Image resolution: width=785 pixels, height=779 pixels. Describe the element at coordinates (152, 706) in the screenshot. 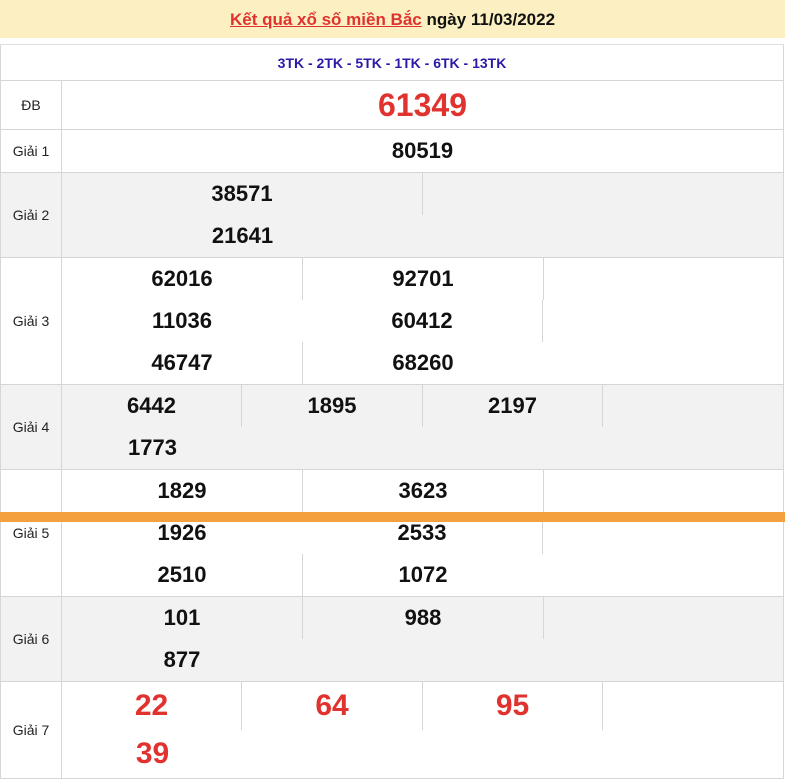

I see `prize-number: 22` at that location.